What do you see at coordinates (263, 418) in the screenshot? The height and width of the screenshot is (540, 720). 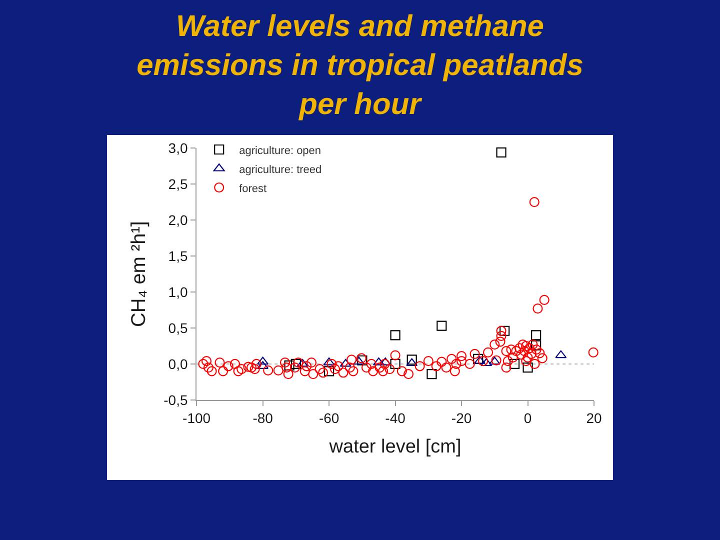 I see `x-tick-label: -80` at bounding box center [263, 418].